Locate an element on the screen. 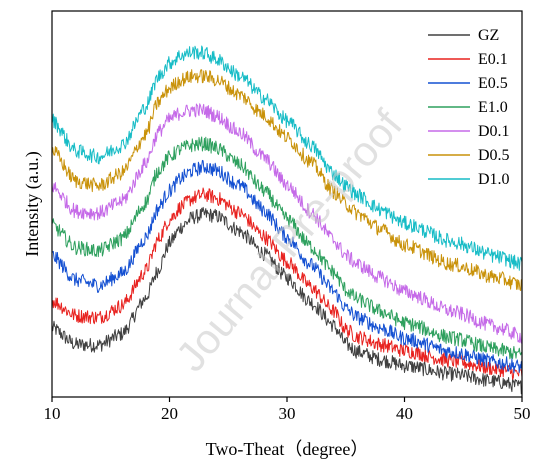 The width and height of the screenshot is (553, 472). legend: GZ E0.1 E0.5 E1.0 D0.1 D0.5 D1.0 is located at coordinates (469, 107).